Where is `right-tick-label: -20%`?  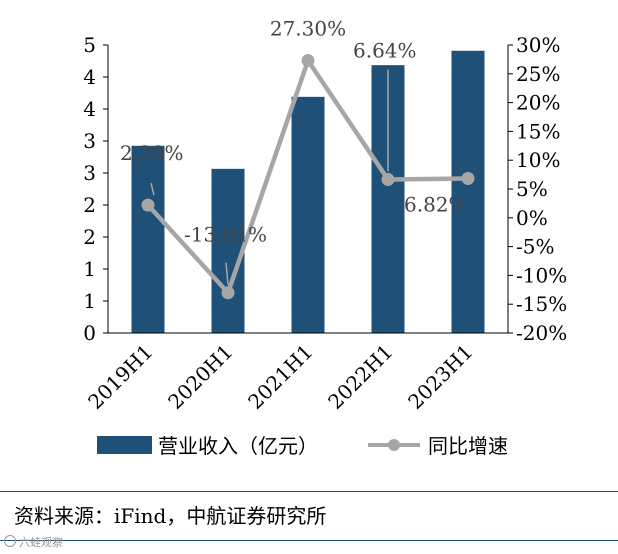
right-tick-label: -20% is located at coordinates (541, 333).